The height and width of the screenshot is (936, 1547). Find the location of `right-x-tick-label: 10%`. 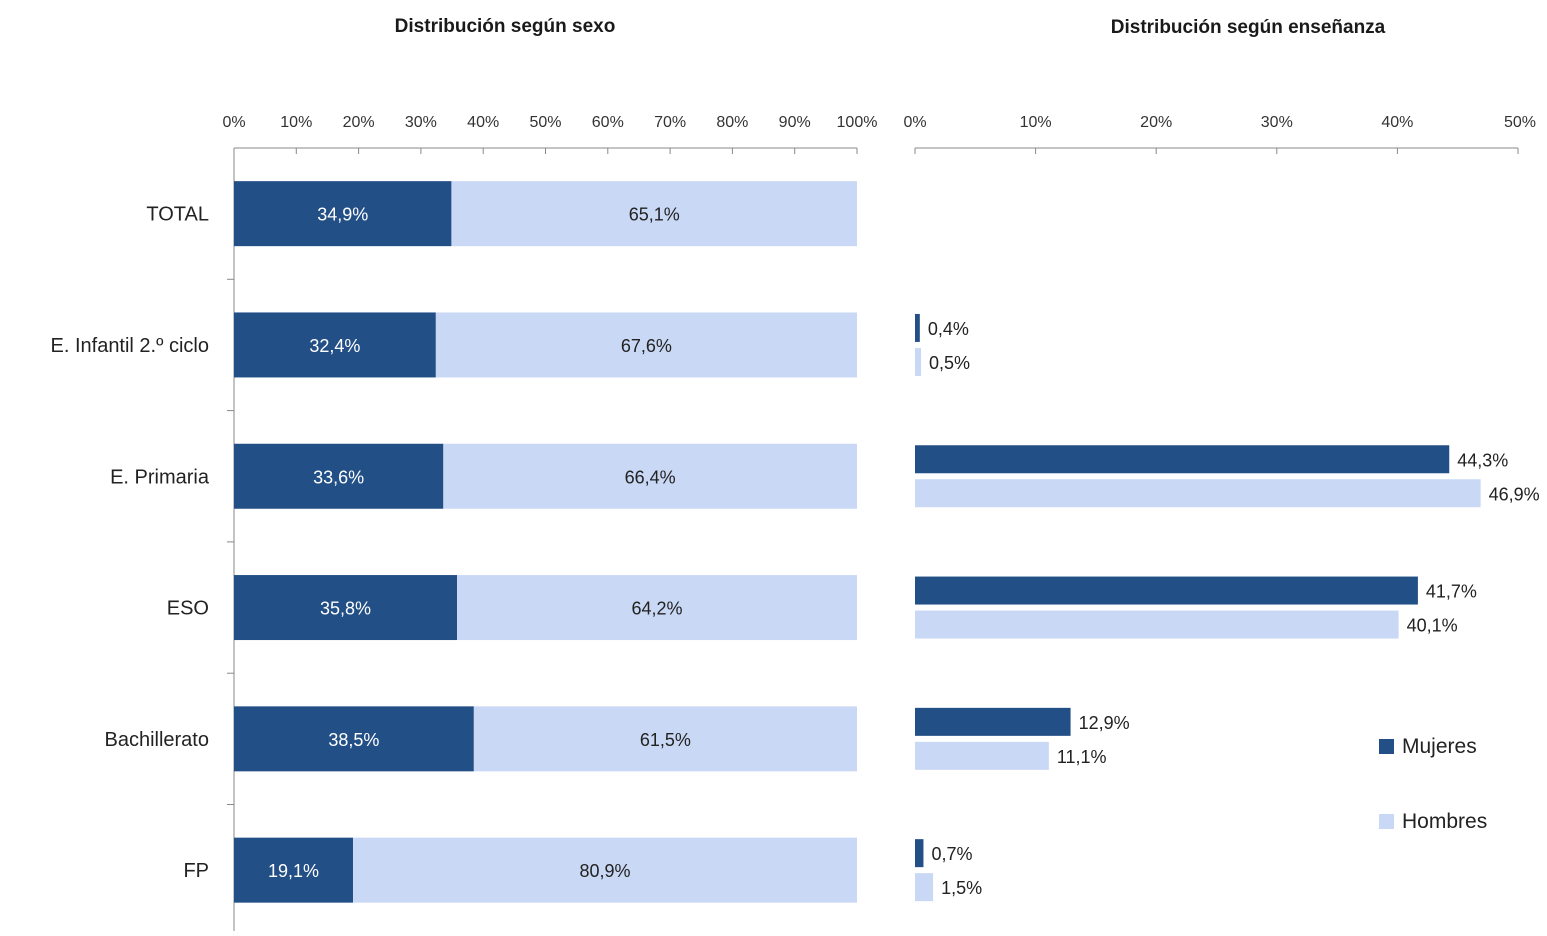

right-x-tick-label: 10% is located at coordinates (1036, 122).